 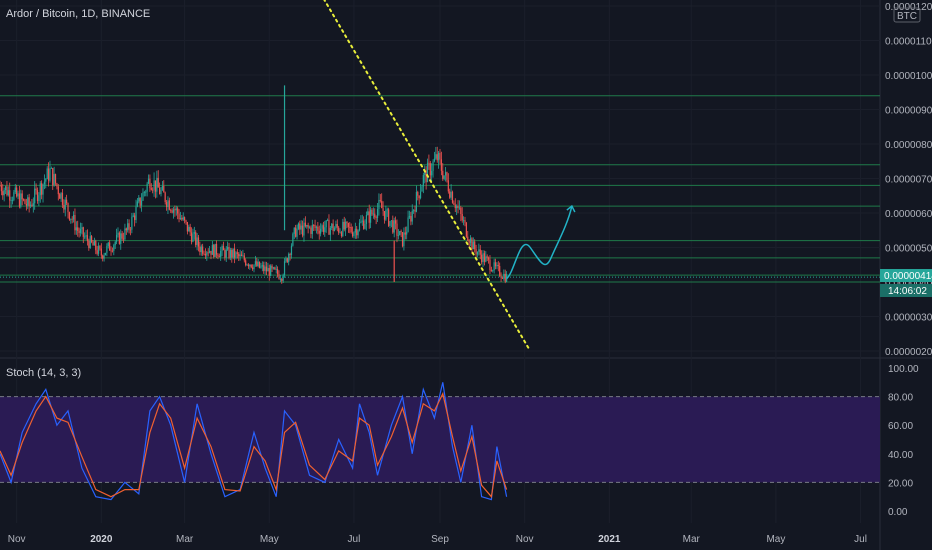 I want to click on stoch-tick-label: 0.00, so click(x=898, y=512).